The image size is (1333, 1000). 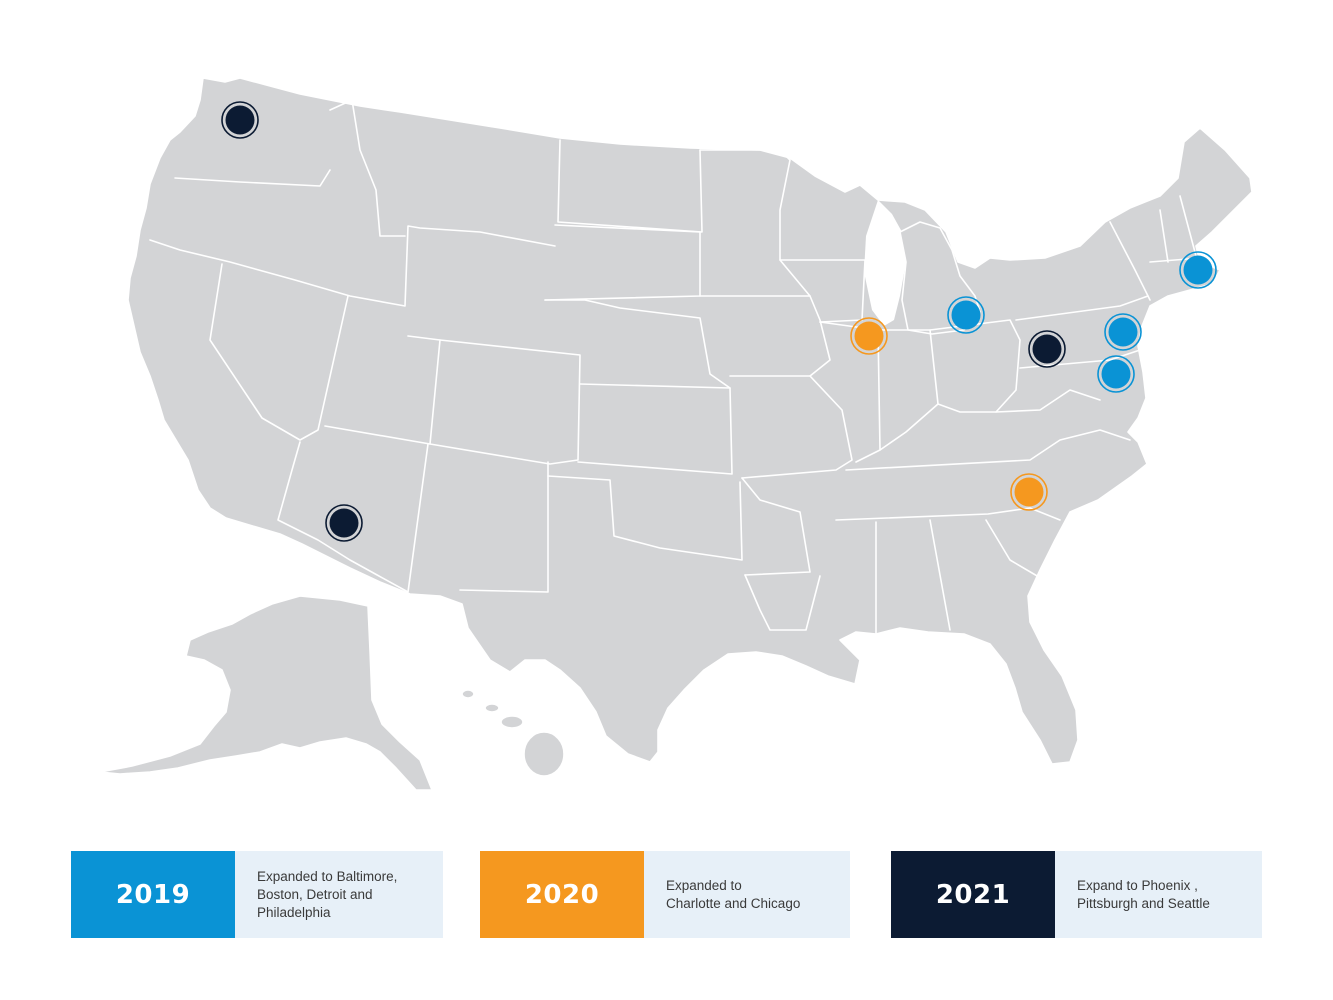 I want to click on marker-pittsburgh, so click(x=1047, y=349).